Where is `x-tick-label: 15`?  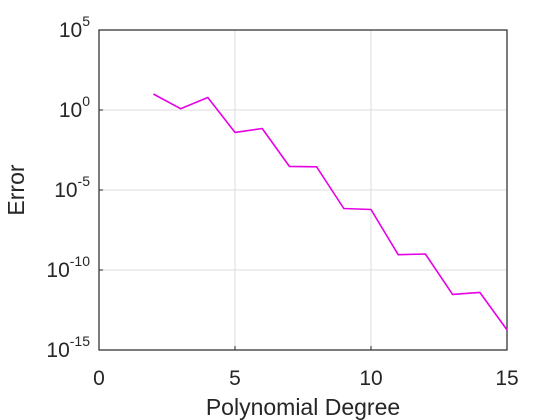
x-tick-label: 15 is located at coordinates (506, 378).